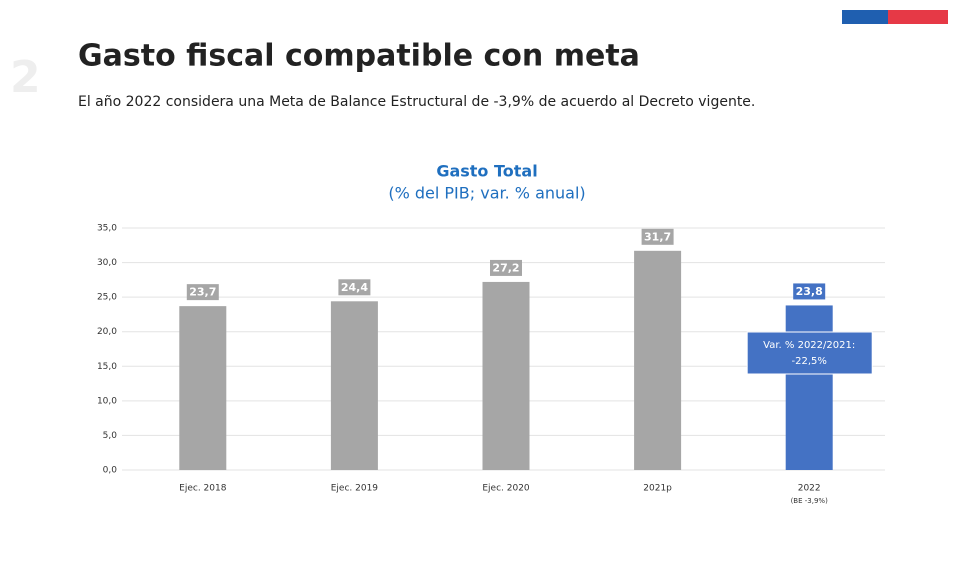  What do you see at coordinates (486, 171) in the screenshot?
I see `chart-title: Gasto Total` at bounding box center [486, 171].